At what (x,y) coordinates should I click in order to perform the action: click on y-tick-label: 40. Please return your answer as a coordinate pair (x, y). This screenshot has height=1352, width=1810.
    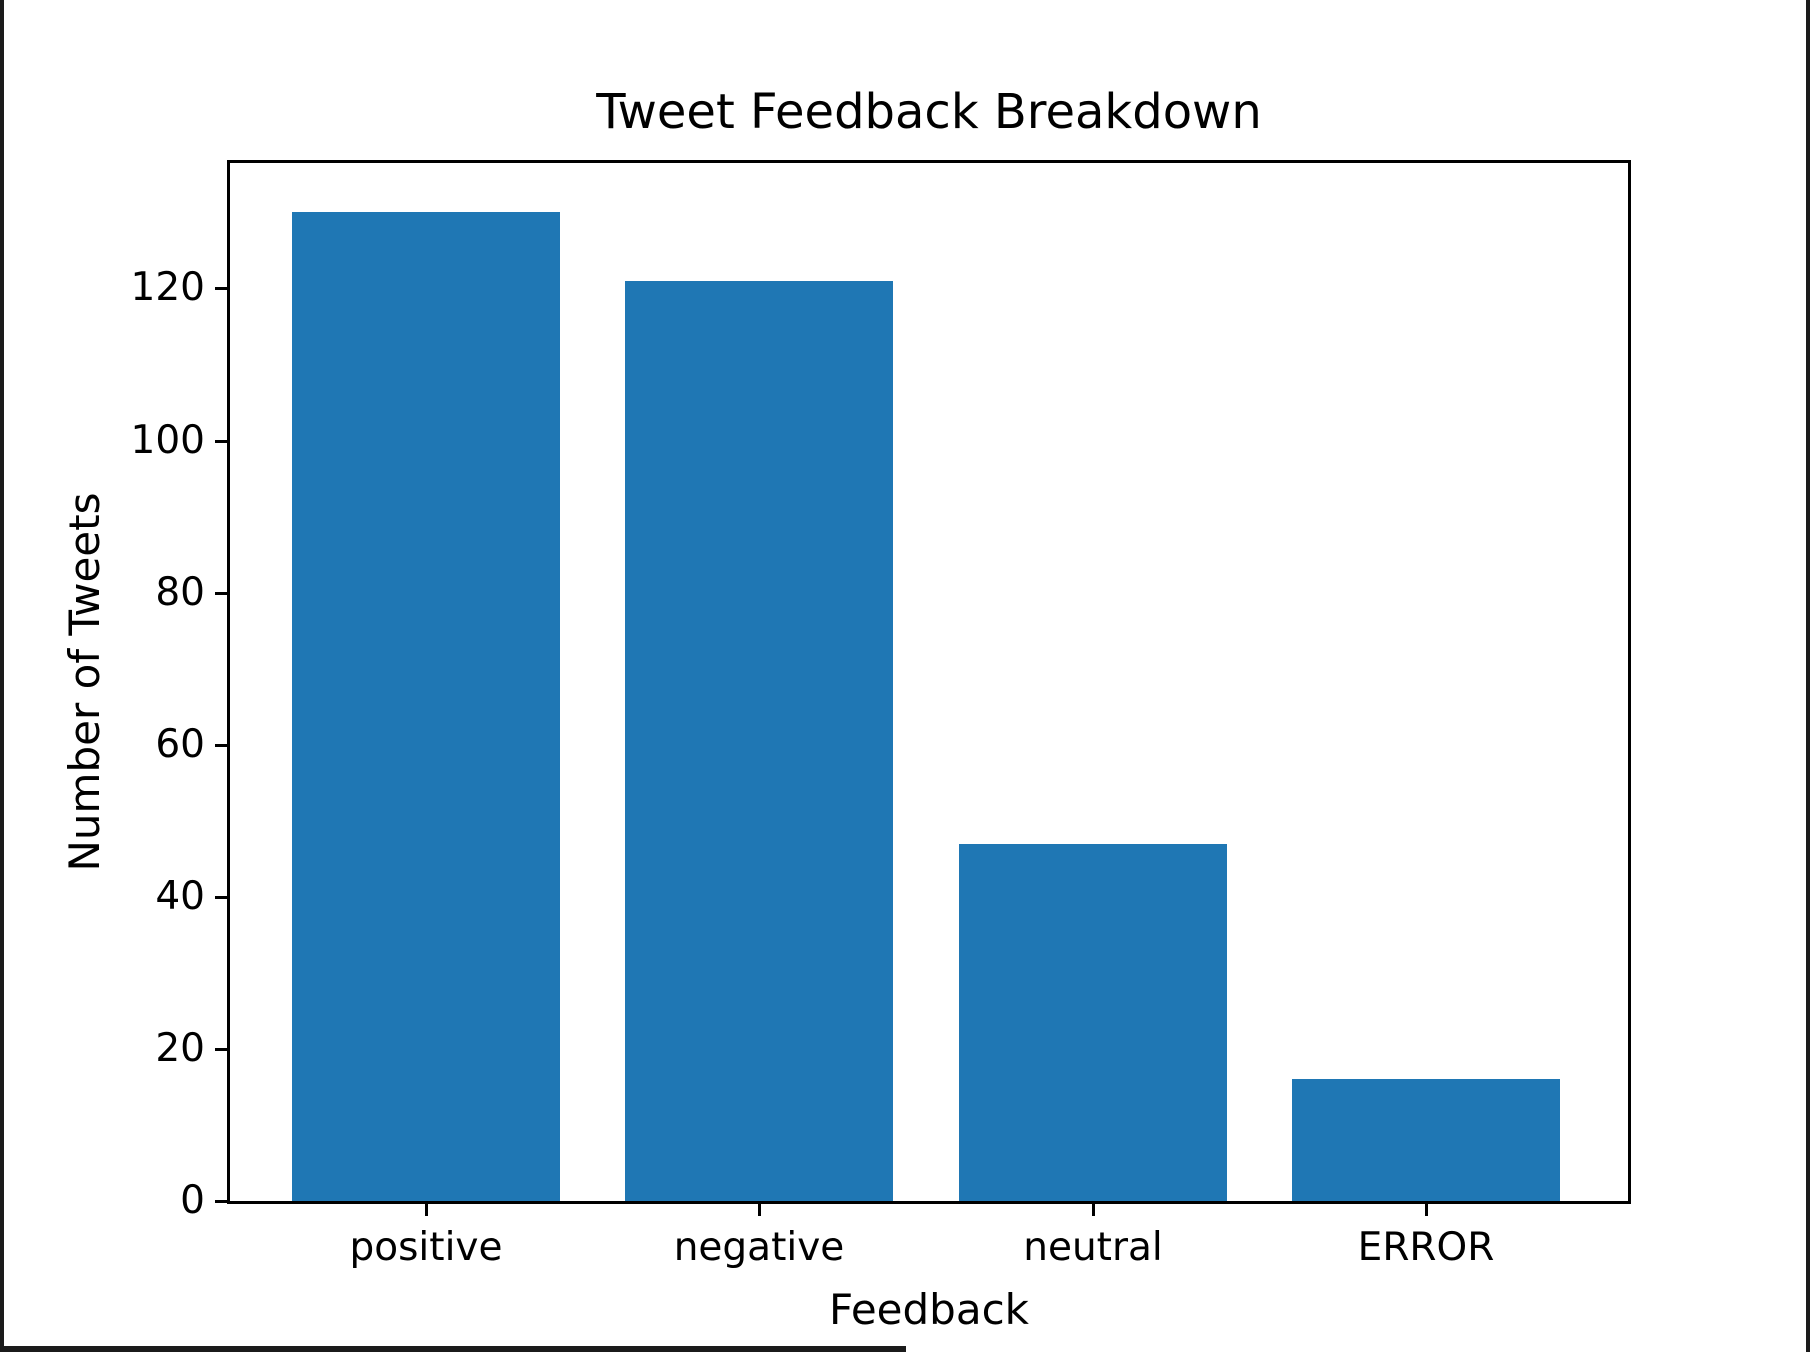
    Looking at the image, I should click on (180, 896).